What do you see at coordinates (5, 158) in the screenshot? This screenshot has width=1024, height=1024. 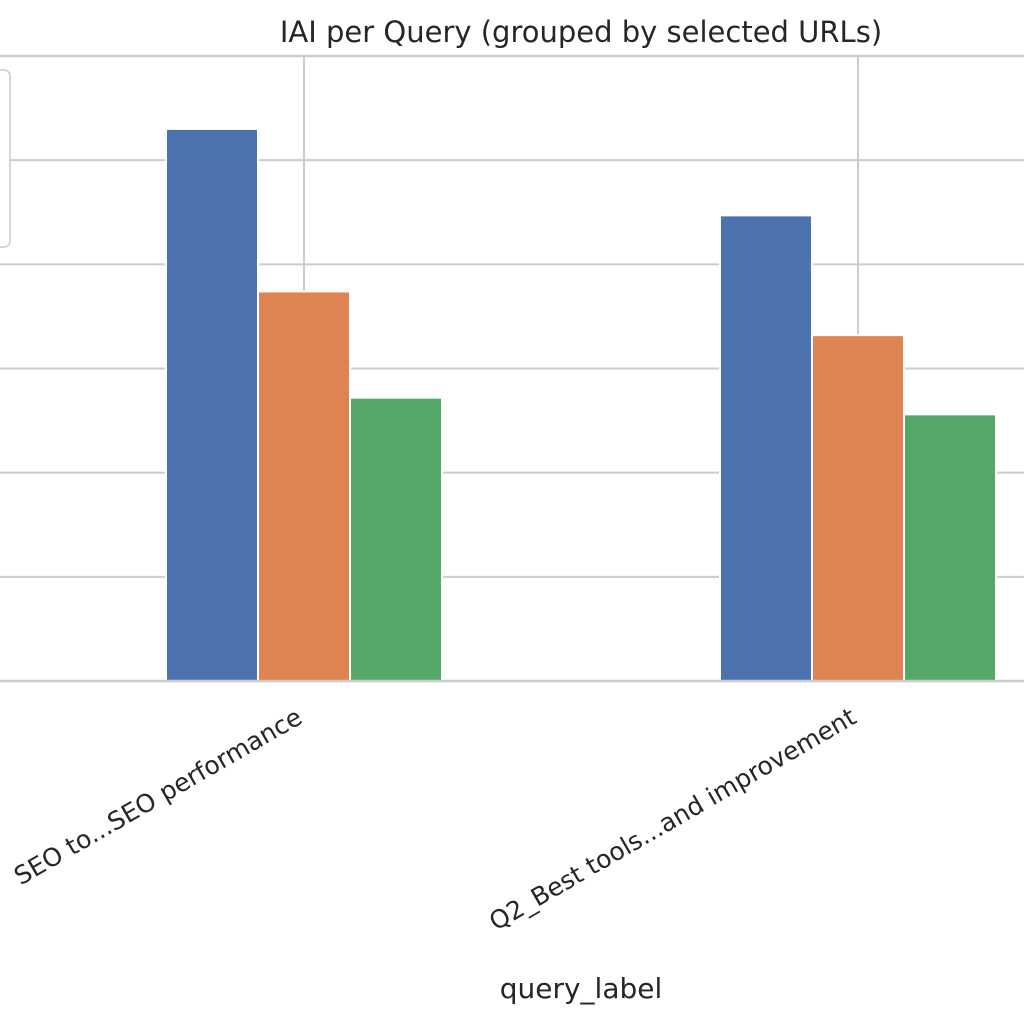 I see `legend-box` at bounding box center [5, 158].